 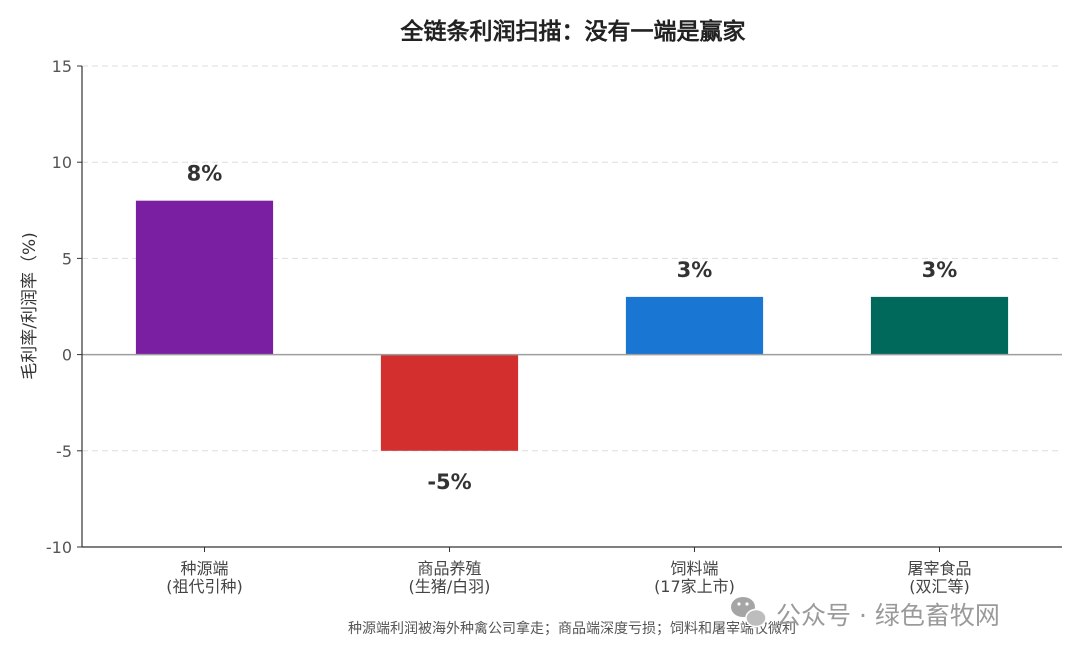 What do you see at coordinates (62, 66) in the screenshot?
I see `y-tick-label: 15` at bounding box center [62, 66].